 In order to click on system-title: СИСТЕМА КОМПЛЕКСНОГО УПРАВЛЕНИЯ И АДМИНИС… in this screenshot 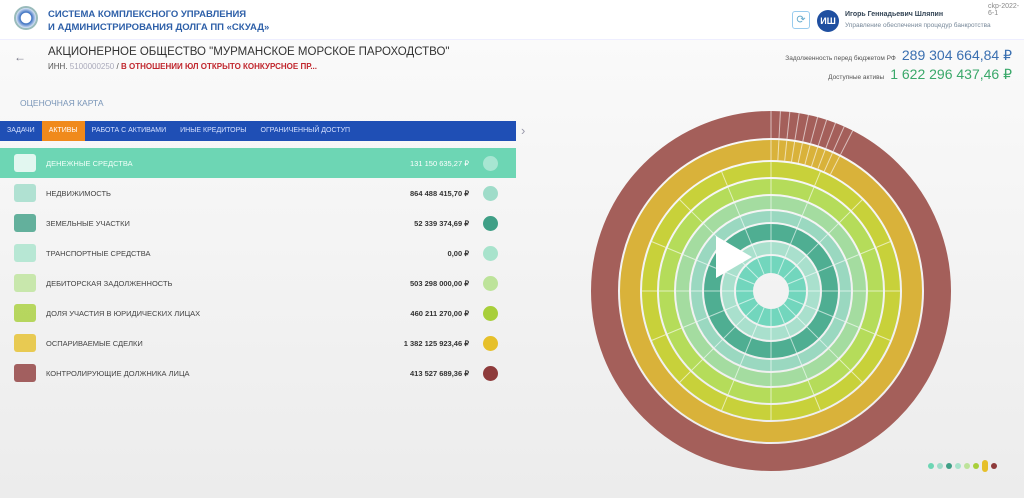, I will do `click(158, 21)`.